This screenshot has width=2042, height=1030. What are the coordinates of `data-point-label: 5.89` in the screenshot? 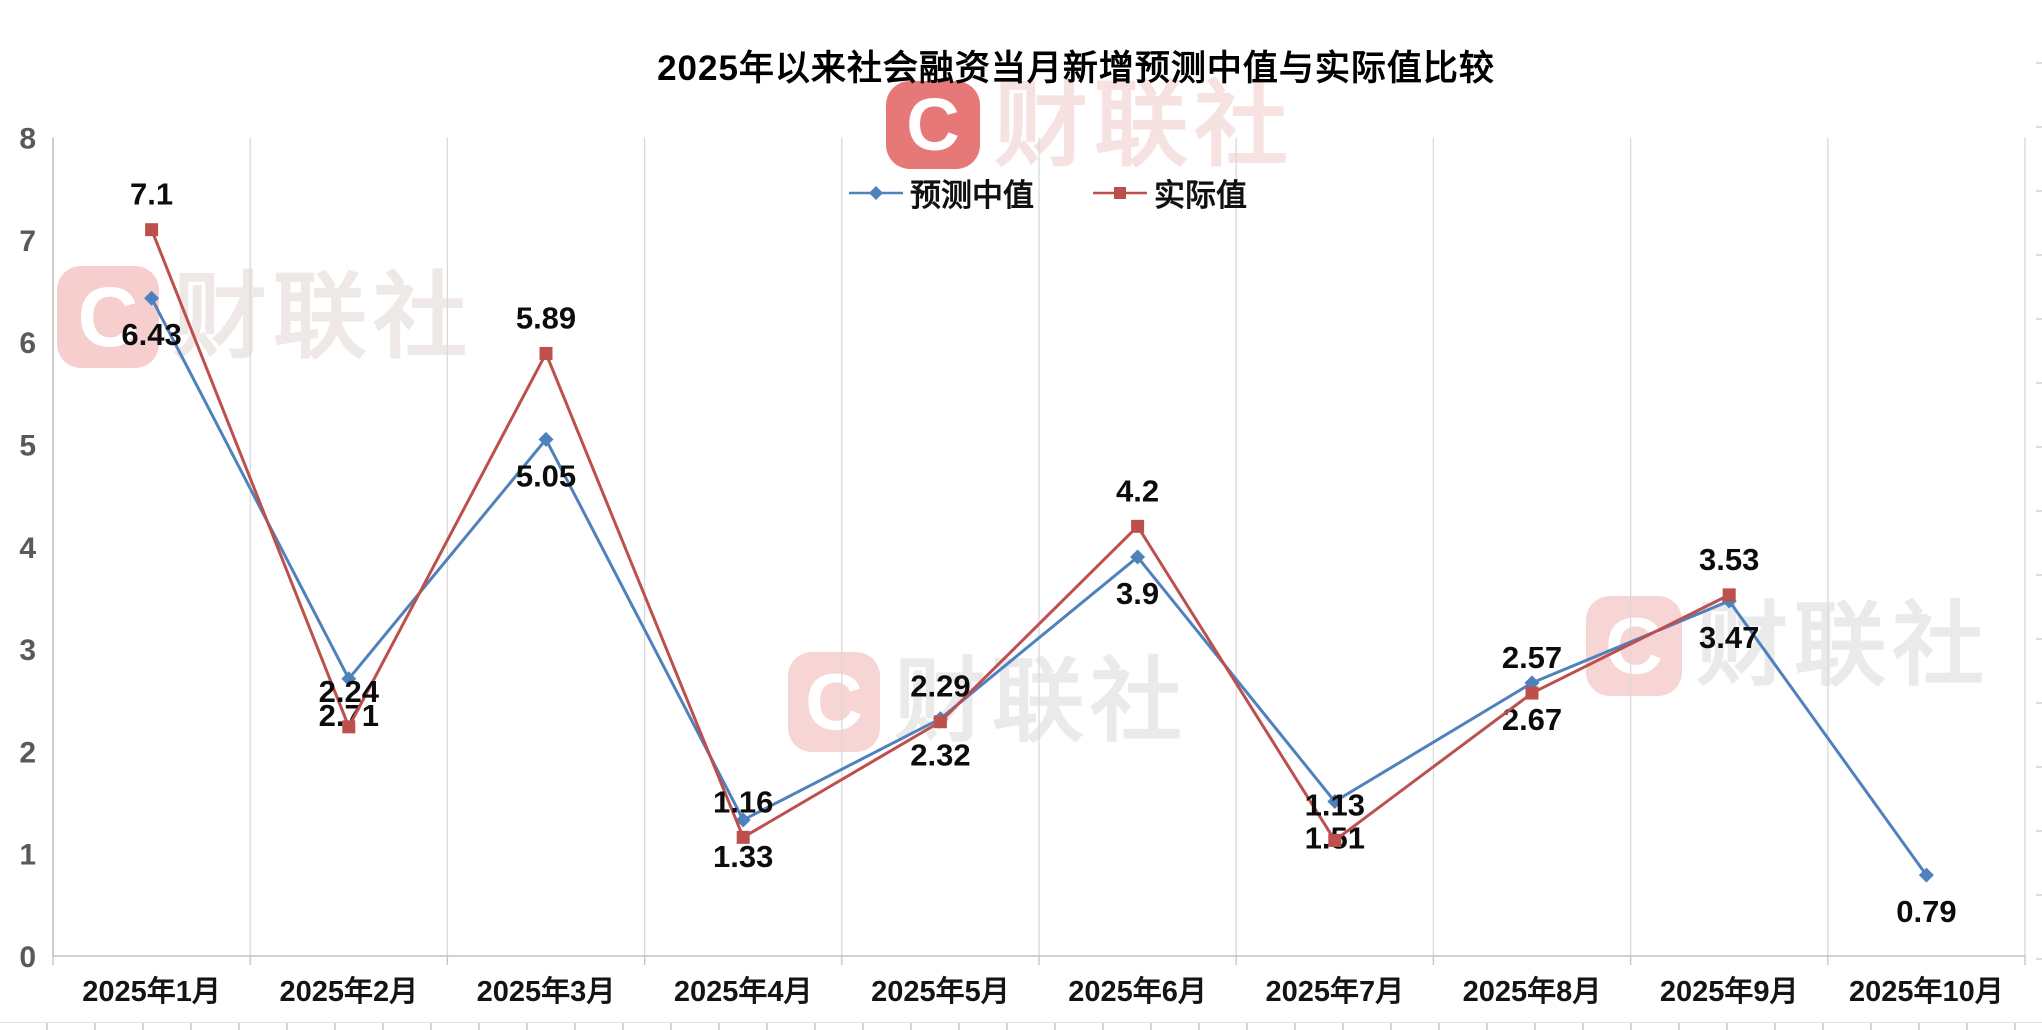 It's located at (546, 317).